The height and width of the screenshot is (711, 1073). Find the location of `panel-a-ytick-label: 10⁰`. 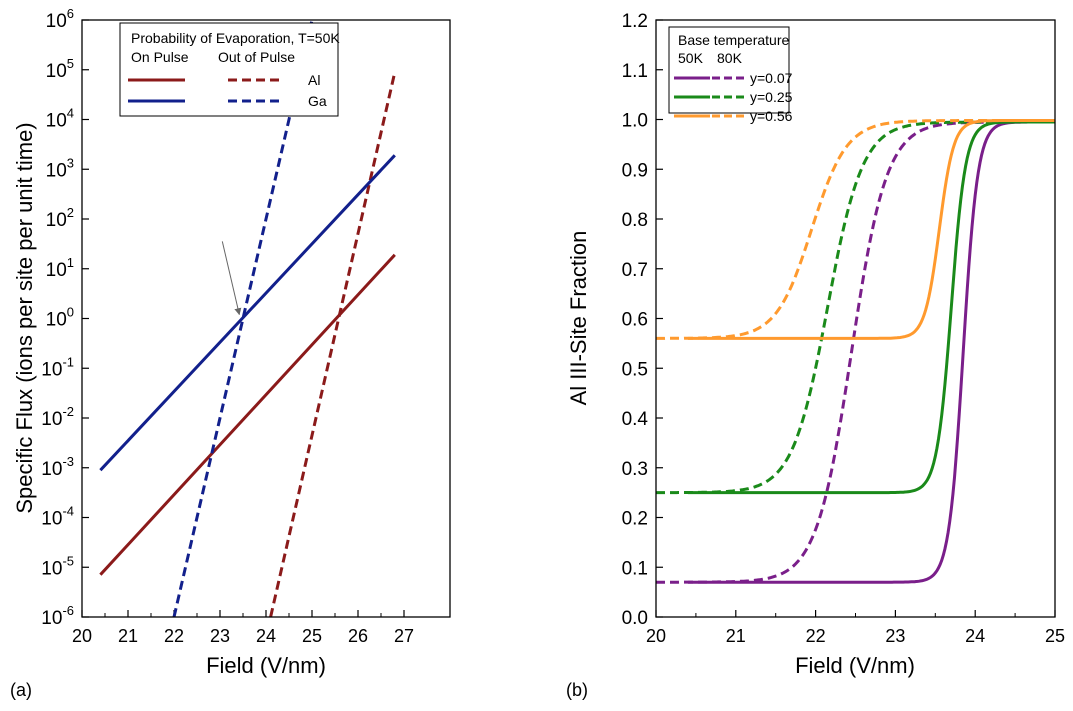

panel-a-ytick-label: 10⁰ is located at coordinates (60, 318).